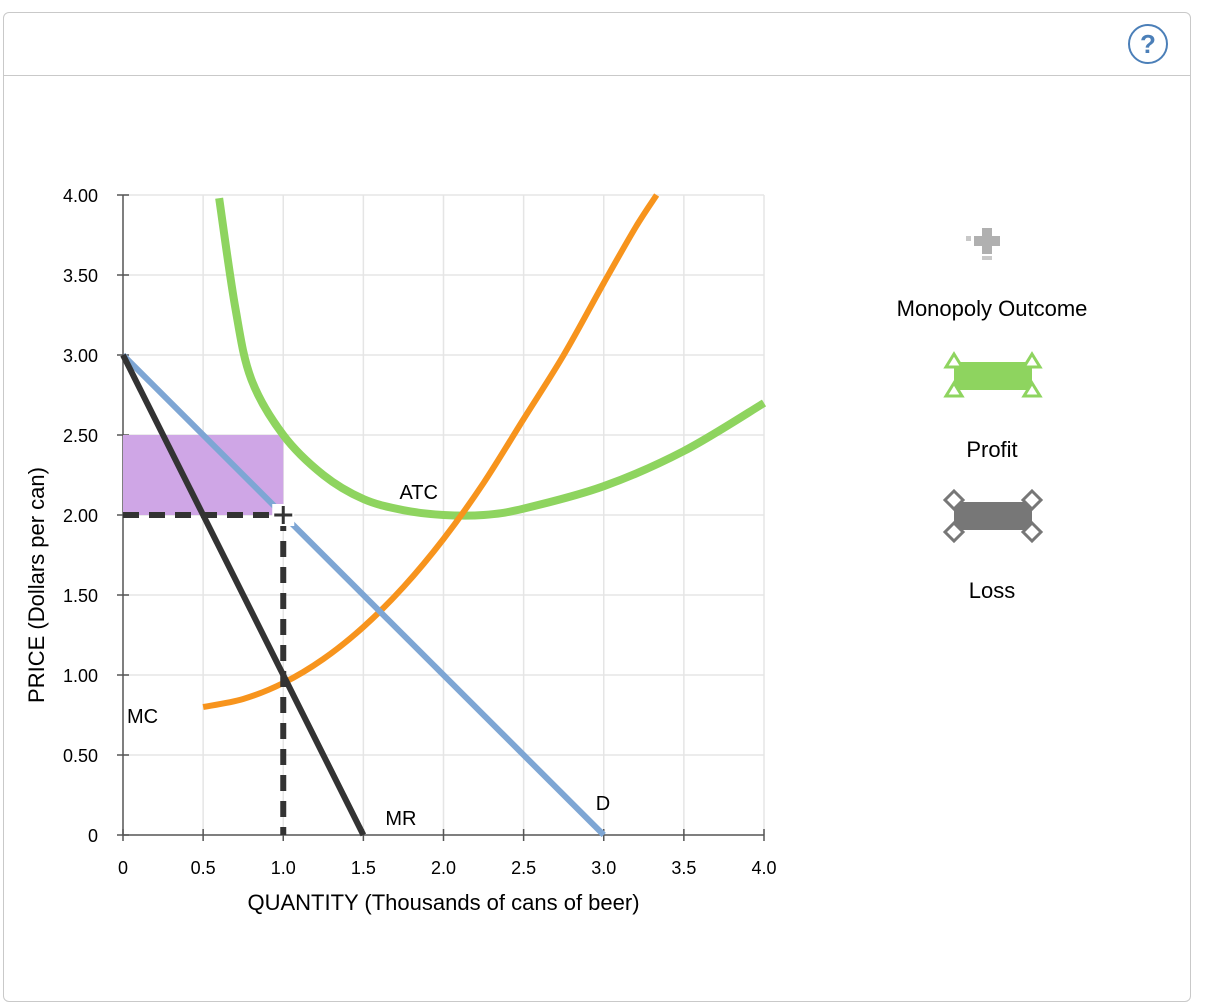  I want to click on y-tick-label: 0.50, so click(80, 756).